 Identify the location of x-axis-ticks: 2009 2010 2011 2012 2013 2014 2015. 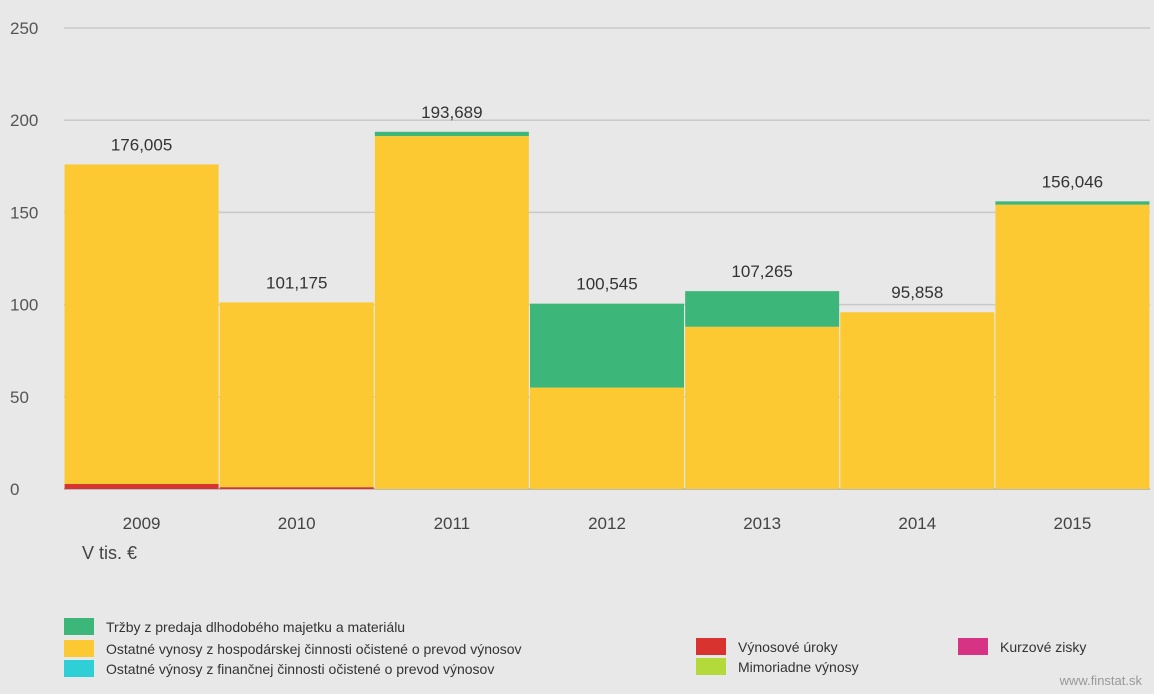
(607, 523).